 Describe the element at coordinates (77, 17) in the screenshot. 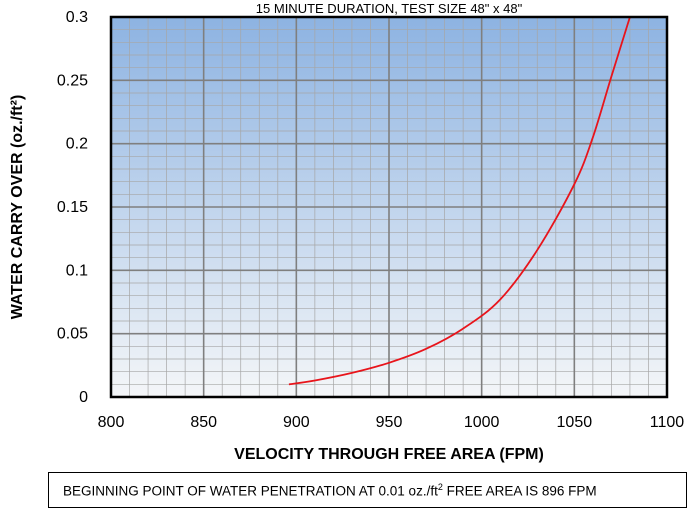

I see `y-tick-label: 0.3` at that location.